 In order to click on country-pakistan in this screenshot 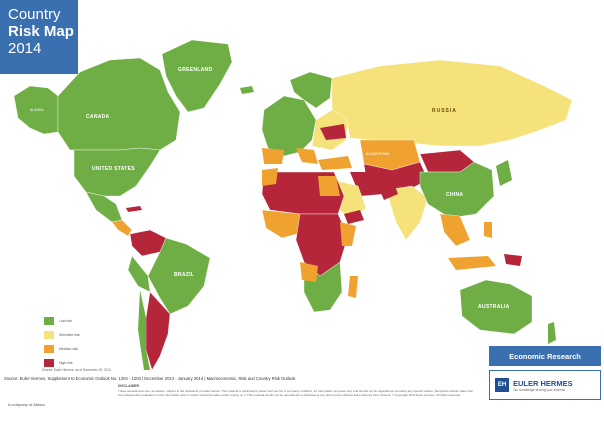, I will do `click(387, 189)`.